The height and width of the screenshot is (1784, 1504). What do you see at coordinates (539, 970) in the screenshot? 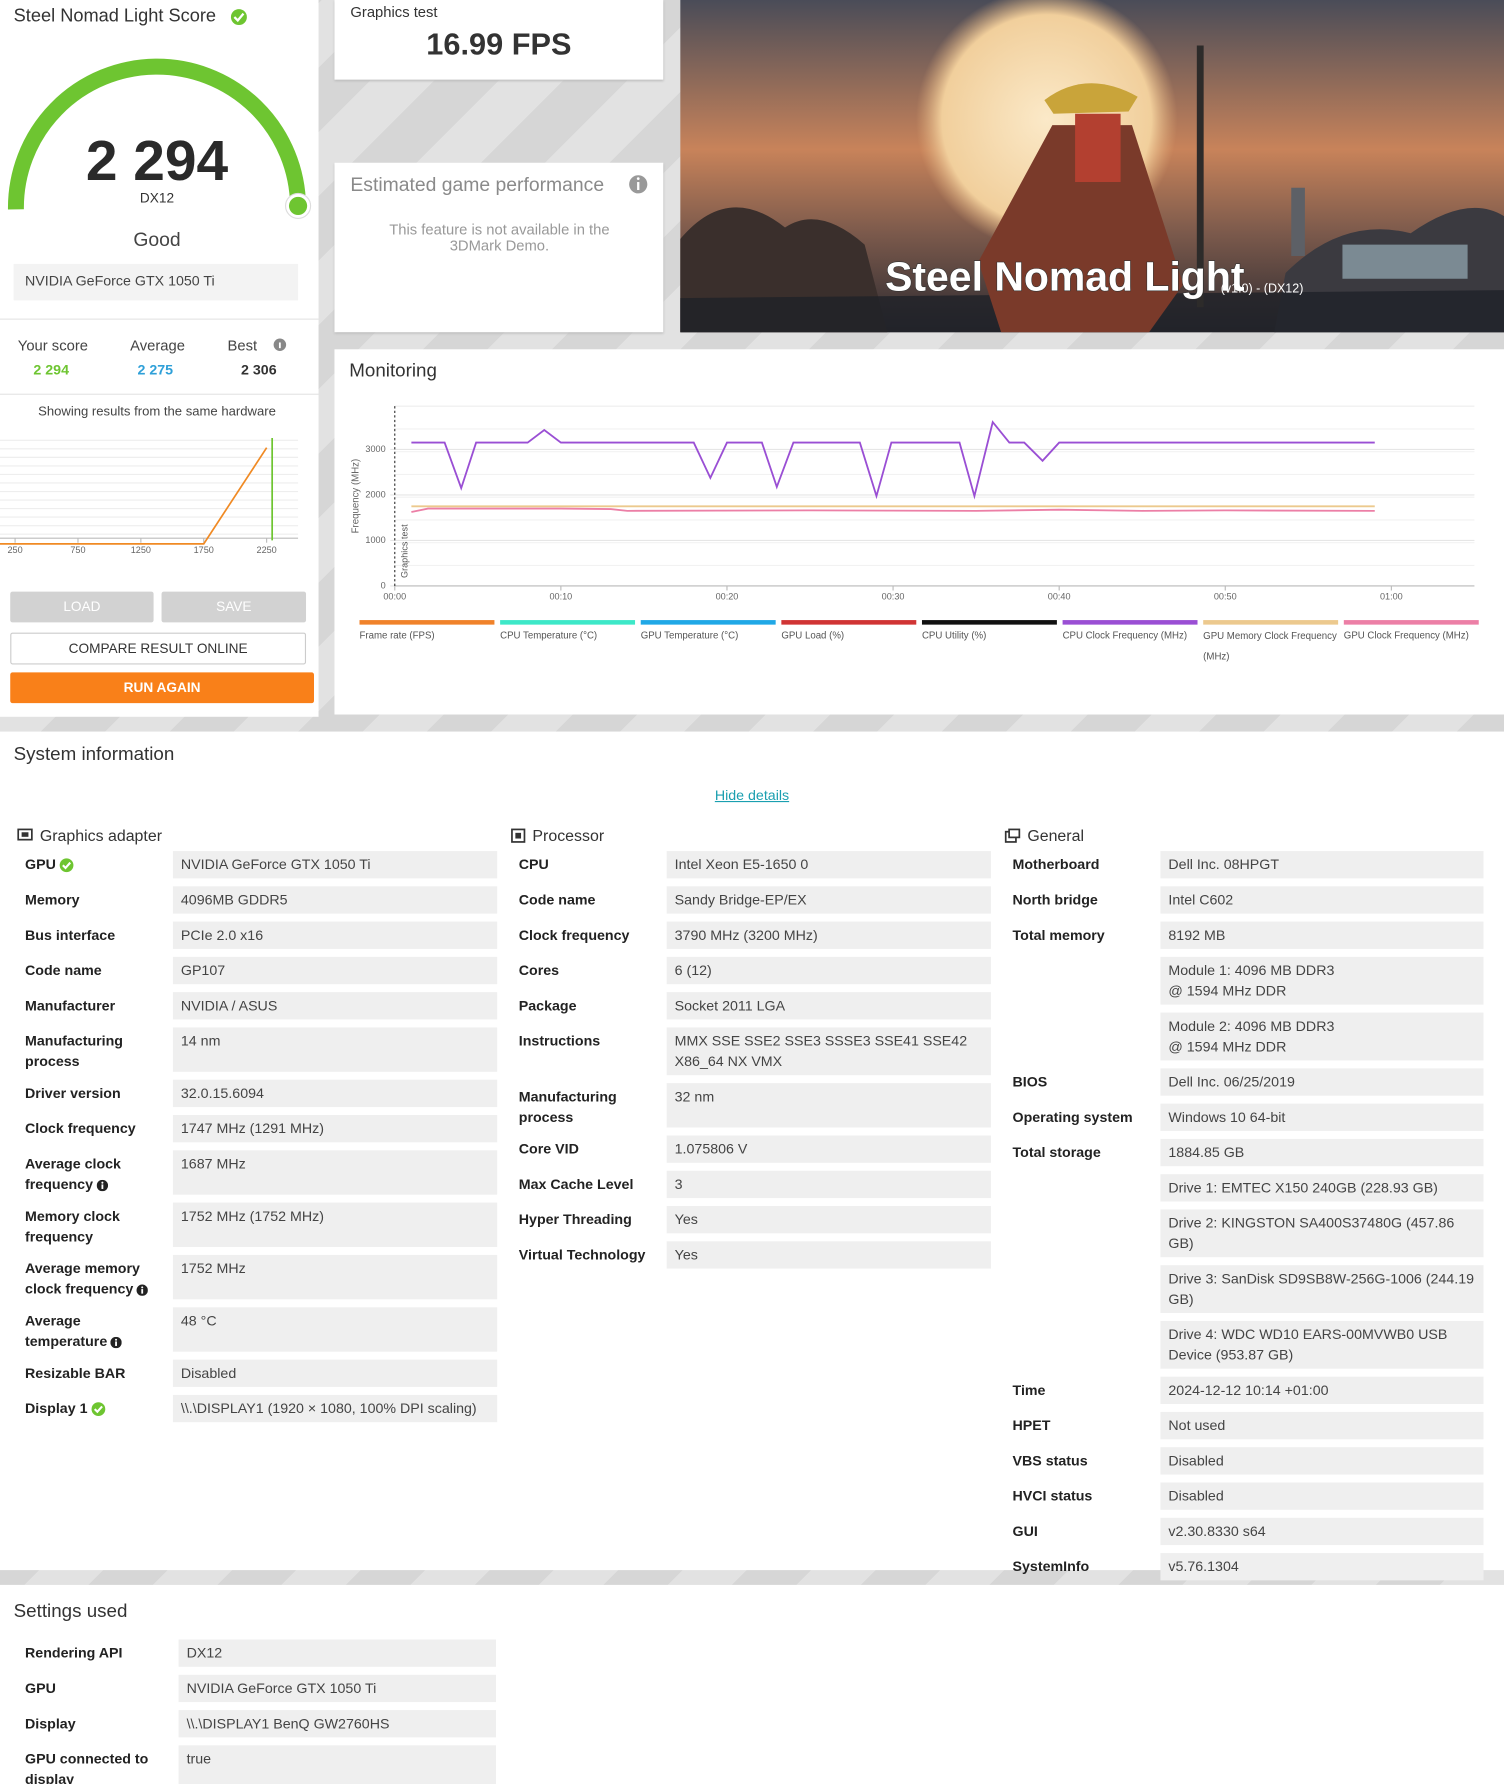
I see `info-label-text: Cores` at bounding box center [539, 970].